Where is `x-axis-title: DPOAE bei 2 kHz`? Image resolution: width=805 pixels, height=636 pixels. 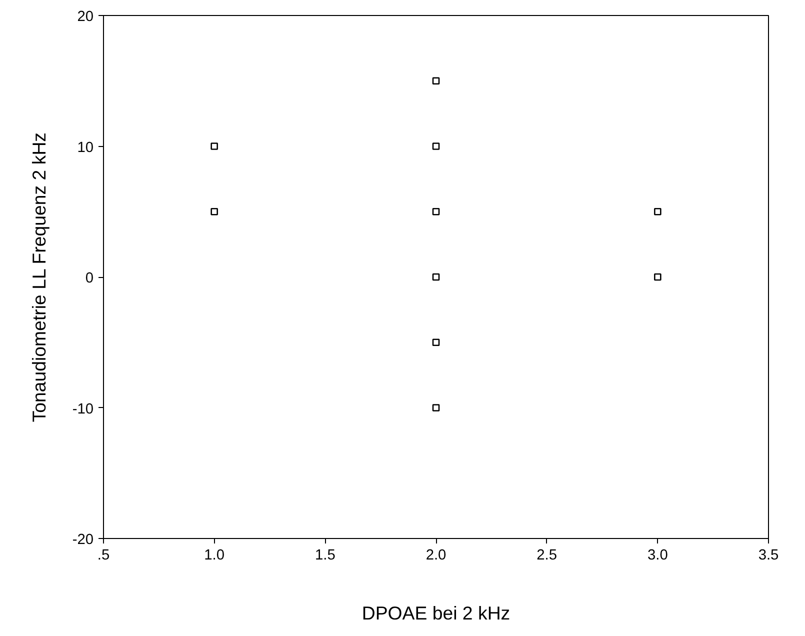 x-axis-title: DPOAE bei 2 kHz is located at coordinates (436, 613).